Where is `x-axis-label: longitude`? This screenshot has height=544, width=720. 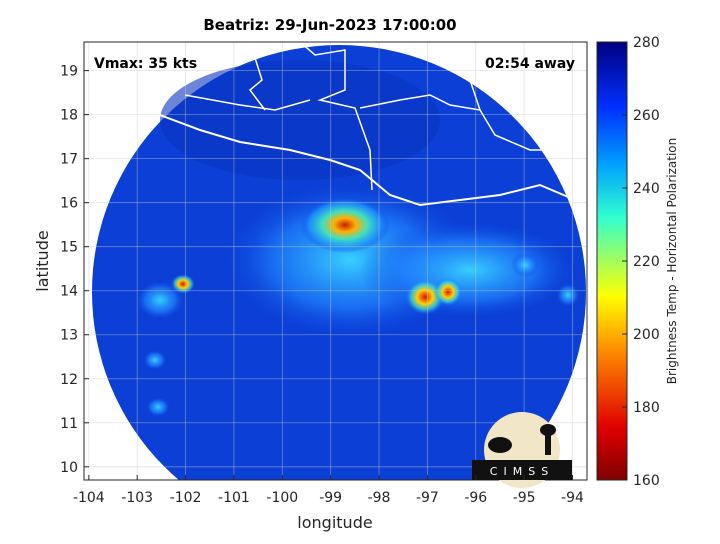 x-axis-label: longitude is located at coordinates (334, 522).